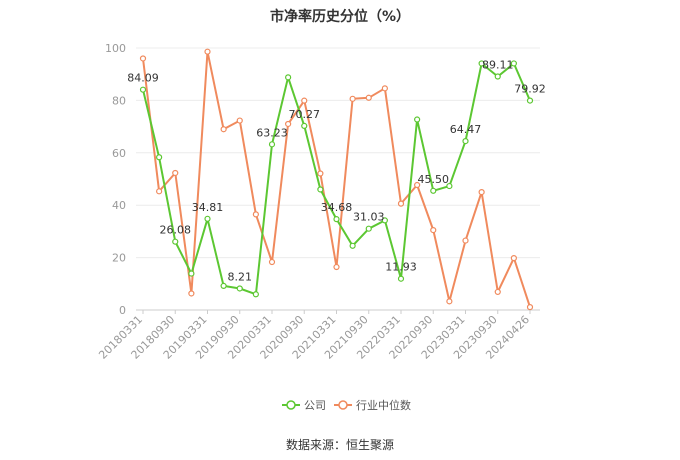 The image size is (680, 460). I want to click on chart-title: 市净率历史分位（%）, so click(340, 17).